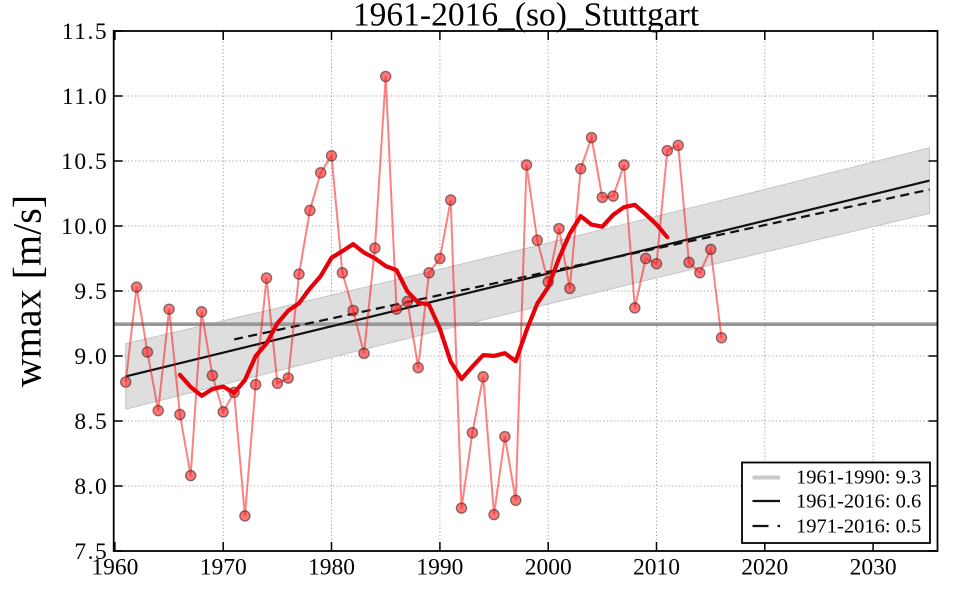 The width and height of the screenshot is (960, 600). Describe the element at coordinates (548, 568) in the screenshot. I see `svg-text: 2000` at that location.